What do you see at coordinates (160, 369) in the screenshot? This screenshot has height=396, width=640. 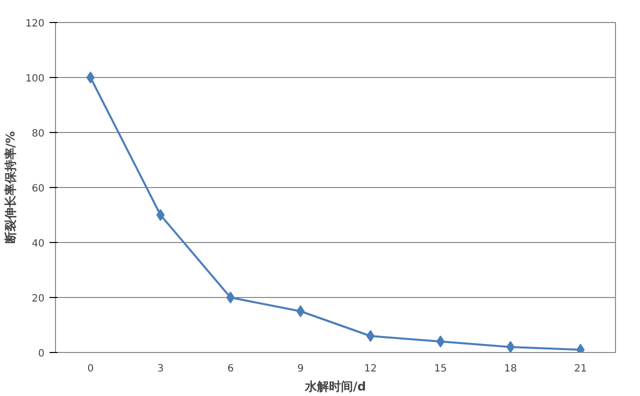 I see `x-tick-label: 3` at bounding box center [160, 369].